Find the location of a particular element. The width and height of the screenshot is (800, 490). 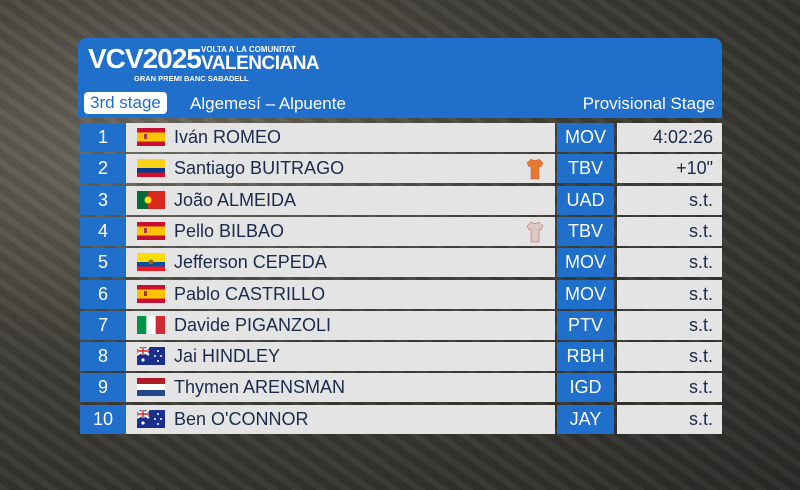

time-cell: +10" is located at coordinates (669, 169).